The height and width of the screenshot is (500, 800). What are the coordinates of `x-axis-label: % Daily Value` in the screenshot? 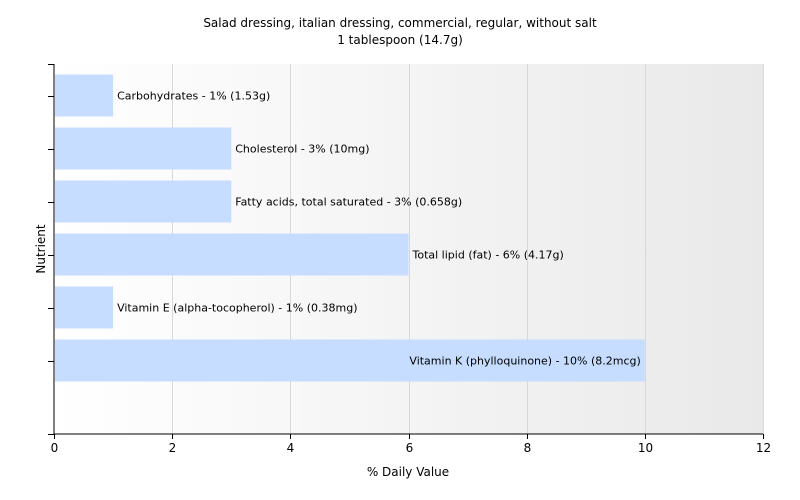 It's located at (408, 472).